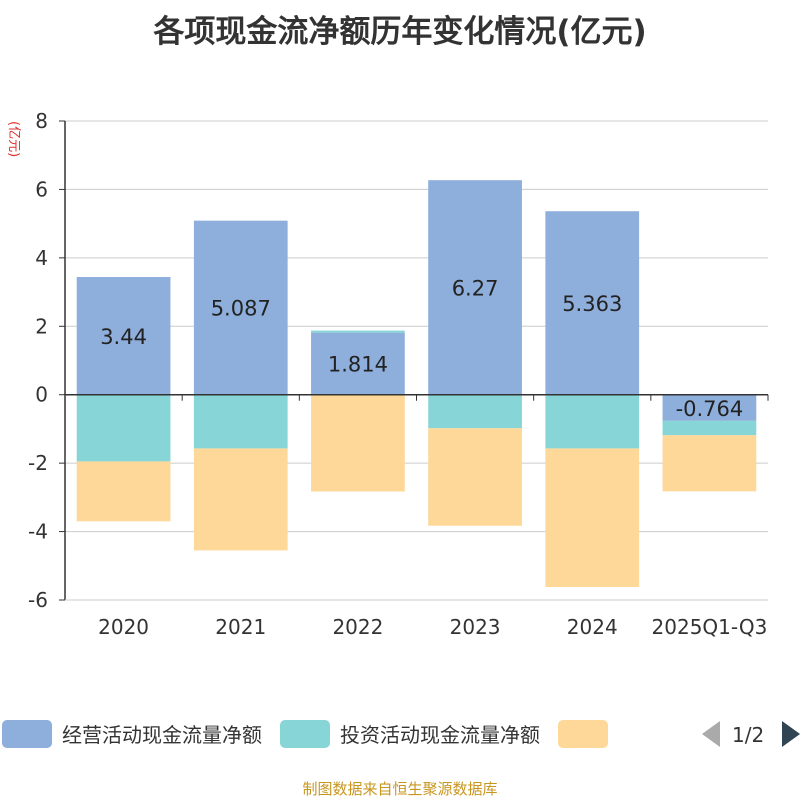  I want to click on x-tick-label: 2024, so click(592, 627).